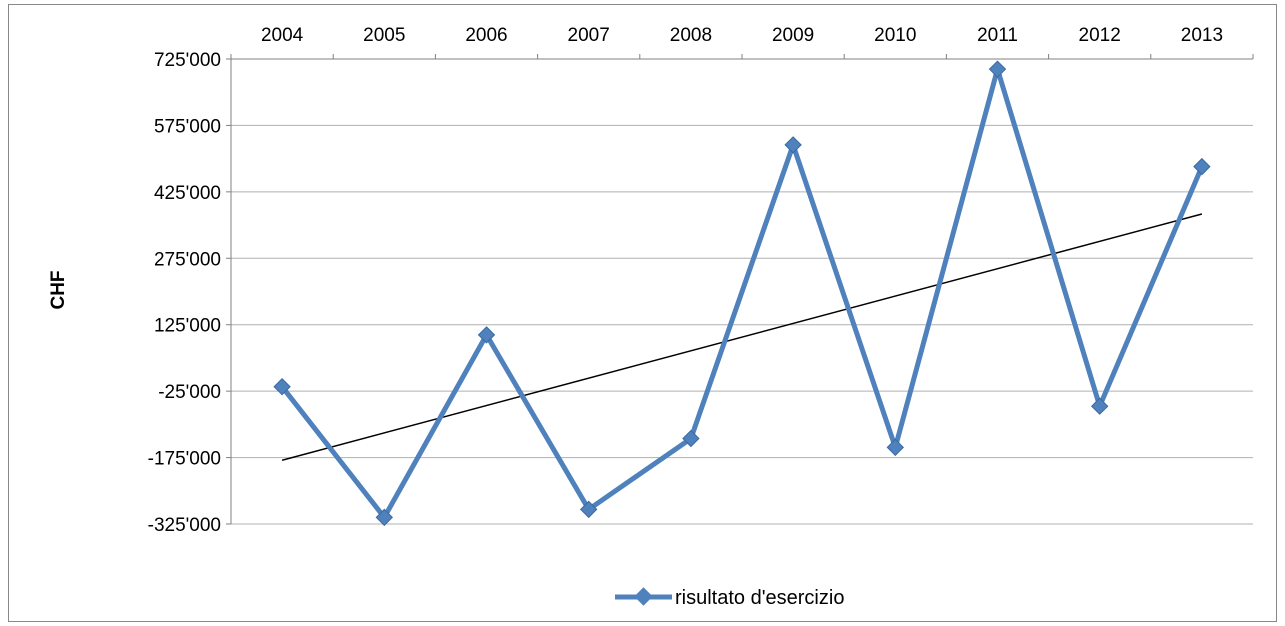 The height and width of the screenshot is (626, 1285). Describe the element at coordinates (189, 392) in the screenshot. I see `y-tick-label: -25'000` at that location.